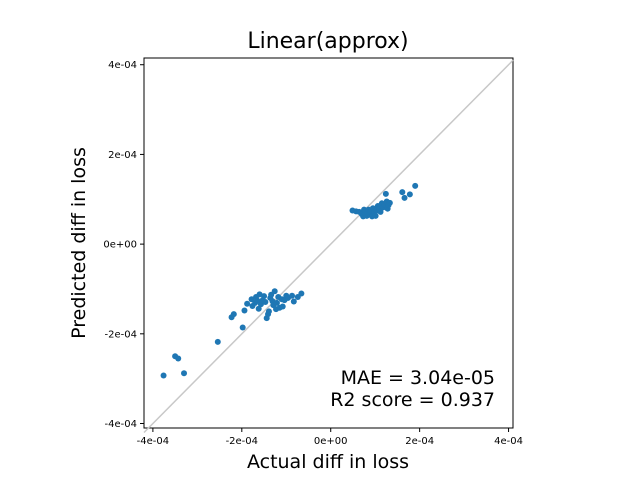 The image size is (640, 480). I want to click on x-tick-label: -2e-04, so click(242, 441).